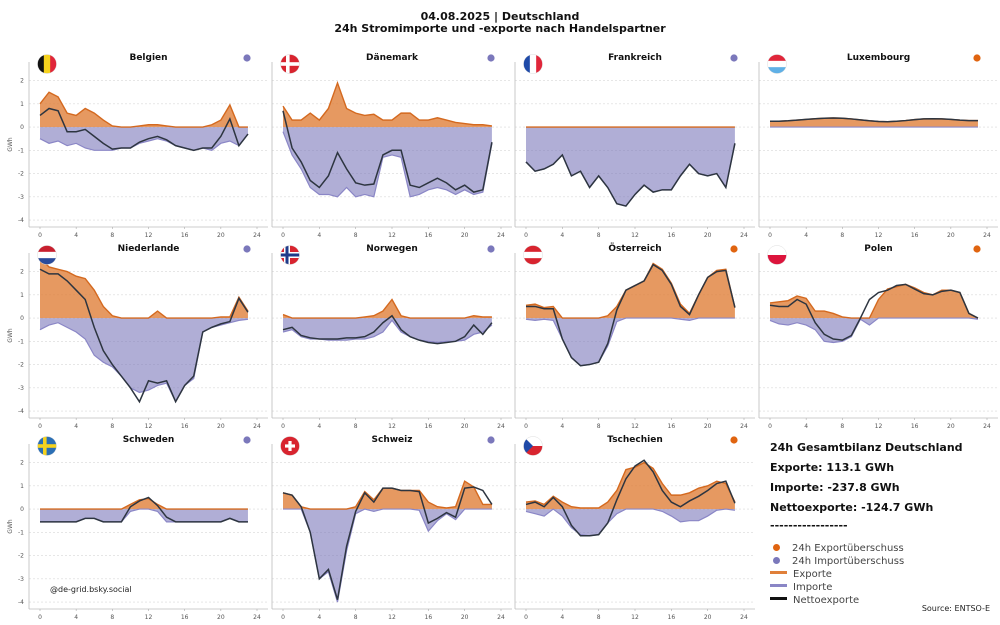 Image resolution: width=1000 pixels, height=625 pixels. I want to click on summary-imports: Importe: -237.8 GWh, so click(835, 487).